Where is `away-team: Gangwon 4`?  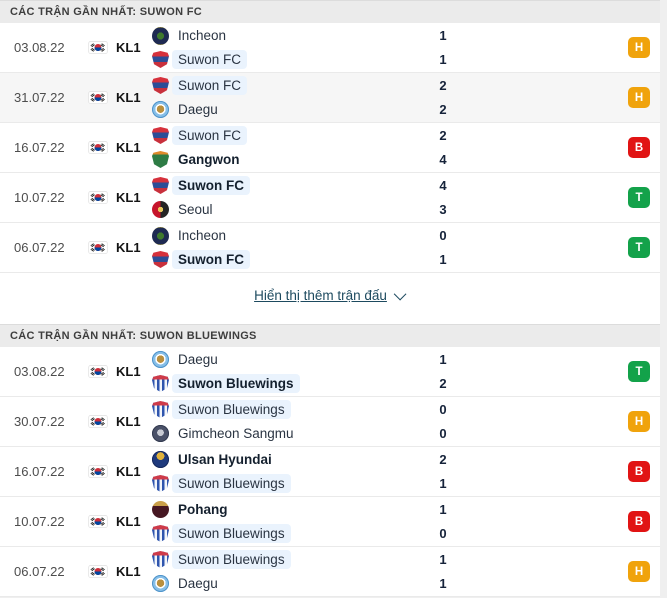 away-team: Gangwon 4 is located at coordinates (390, 159).